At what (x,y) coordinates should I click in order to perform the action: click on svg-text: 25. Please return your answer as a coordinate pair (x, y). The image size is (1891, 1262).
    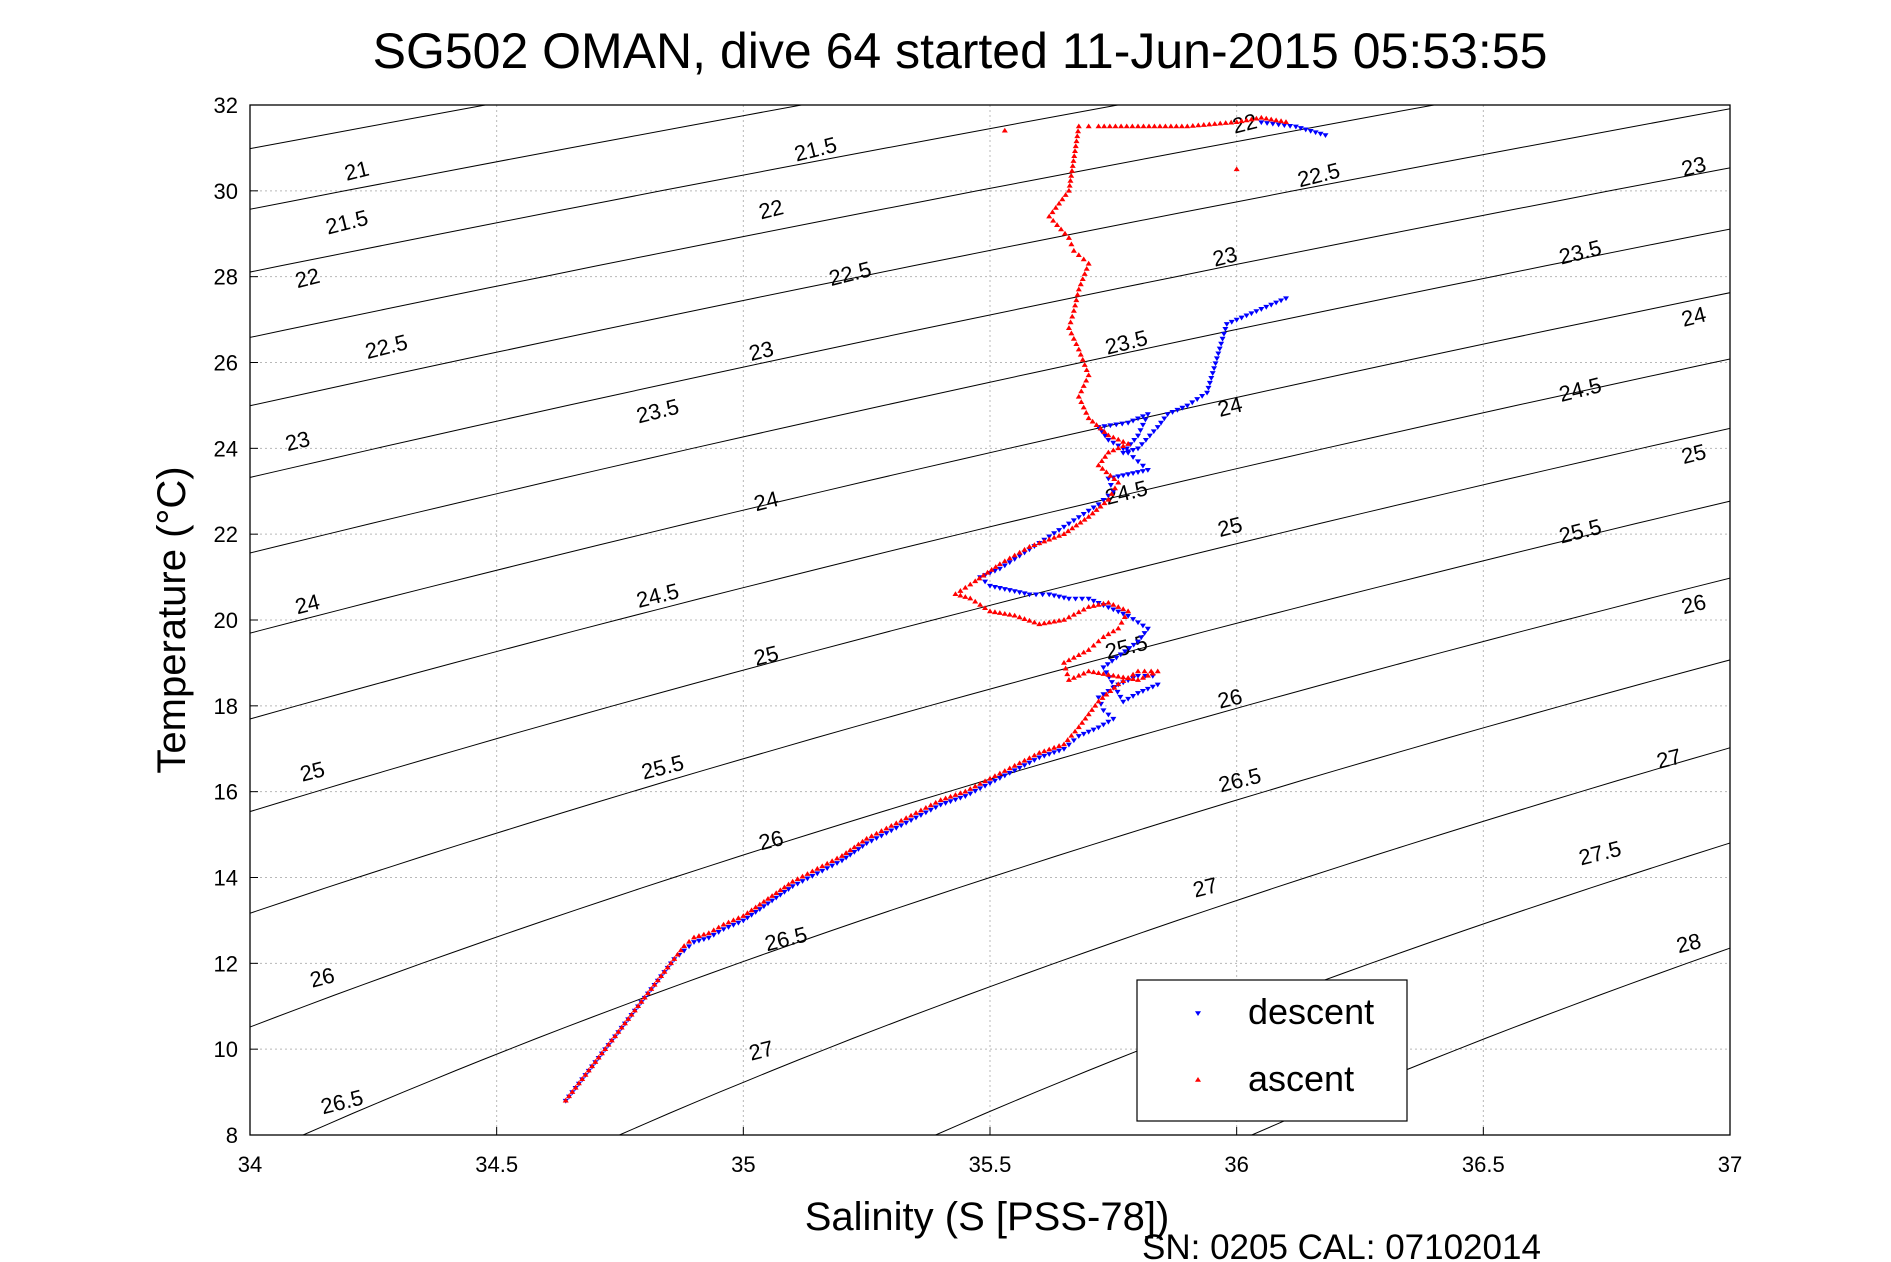
    Looking at the image, I should click on (1230, 527).